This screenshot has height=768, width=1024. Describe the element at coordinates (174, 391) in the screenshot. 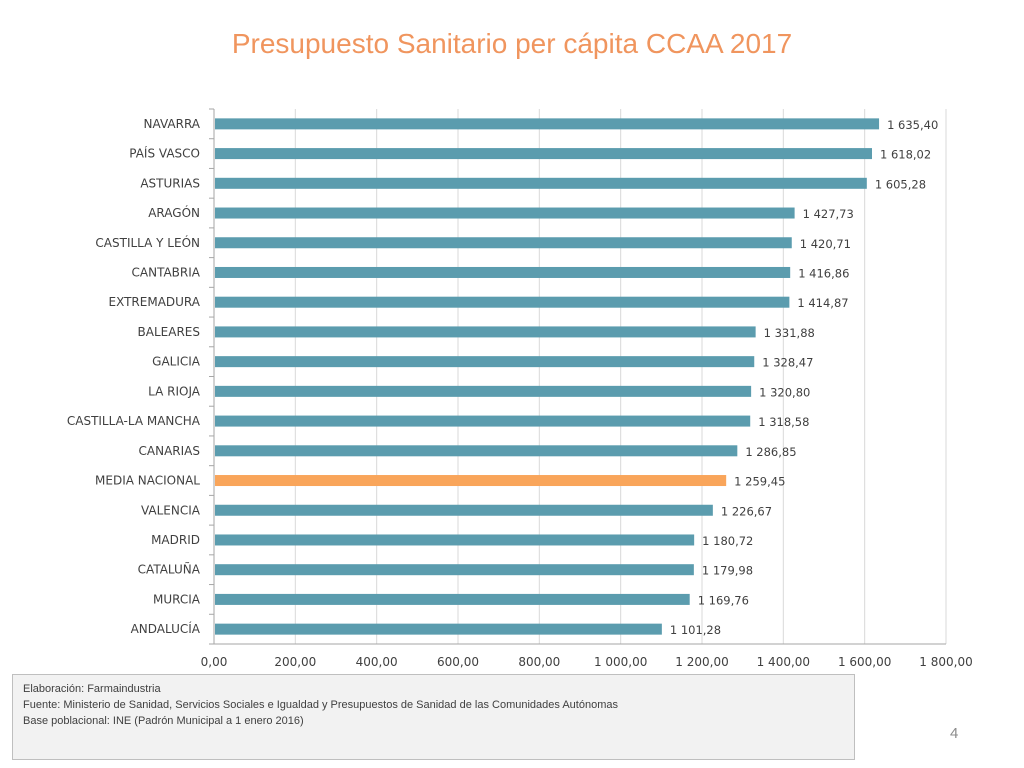

I see `category-label: LA RIOJA` at that location.